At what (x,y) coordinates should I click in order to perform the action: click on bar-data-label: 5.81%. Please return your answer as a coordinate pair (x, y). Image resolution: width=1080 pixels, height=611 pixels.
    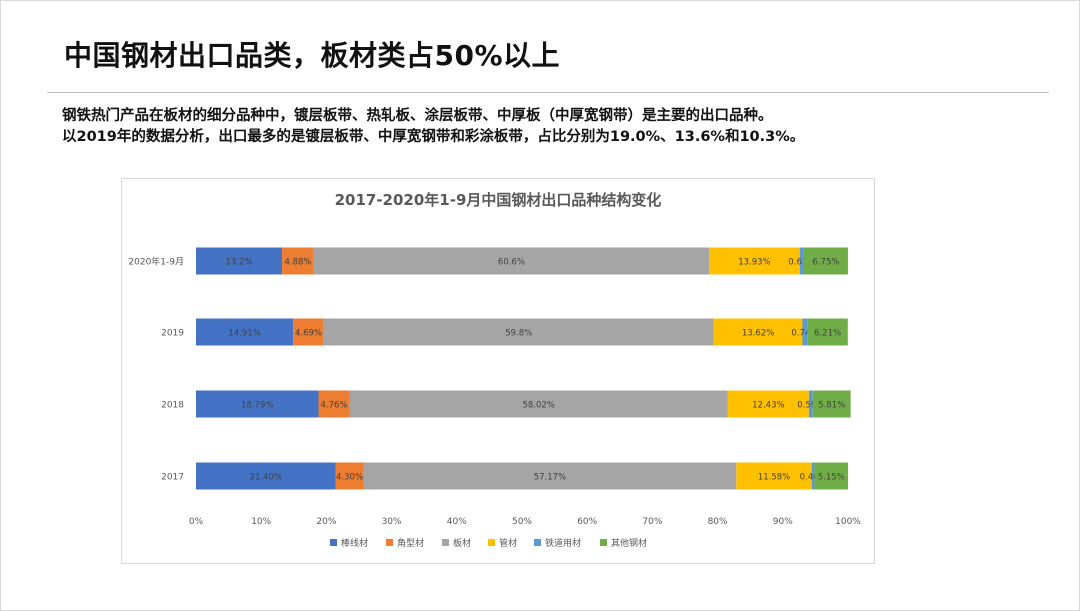
    Looking at the image, I should click on (831, 406).